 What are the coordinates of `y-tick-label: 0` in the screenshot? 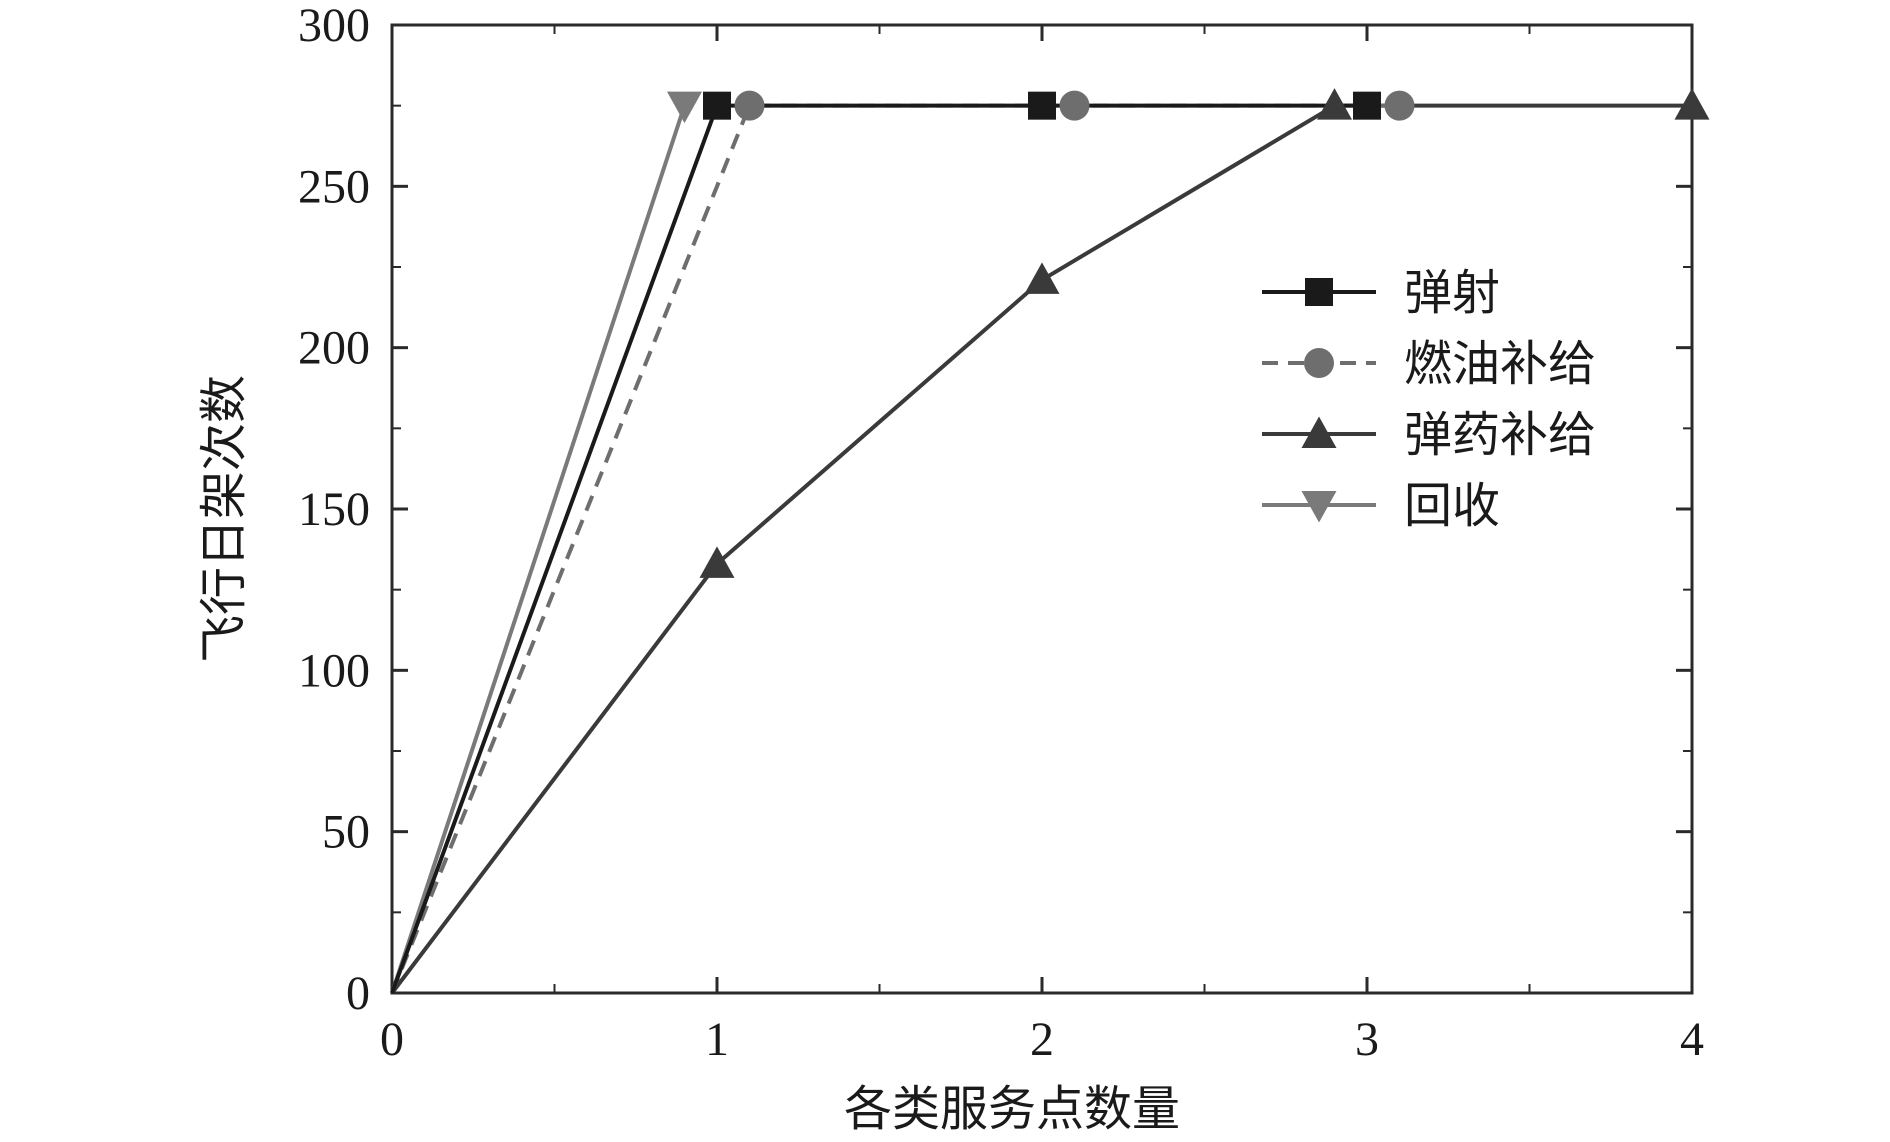 It's located at (358, 993).